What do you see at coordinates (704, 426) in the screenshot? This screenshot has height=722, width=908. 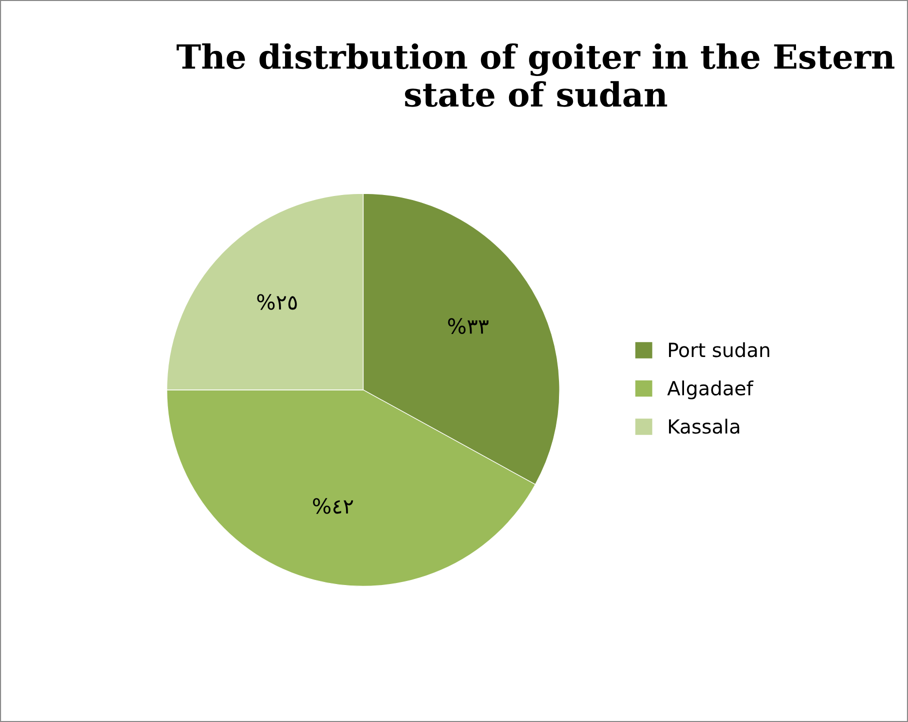 I see `legend-label: Kassala` at bounding box center [704, 426].